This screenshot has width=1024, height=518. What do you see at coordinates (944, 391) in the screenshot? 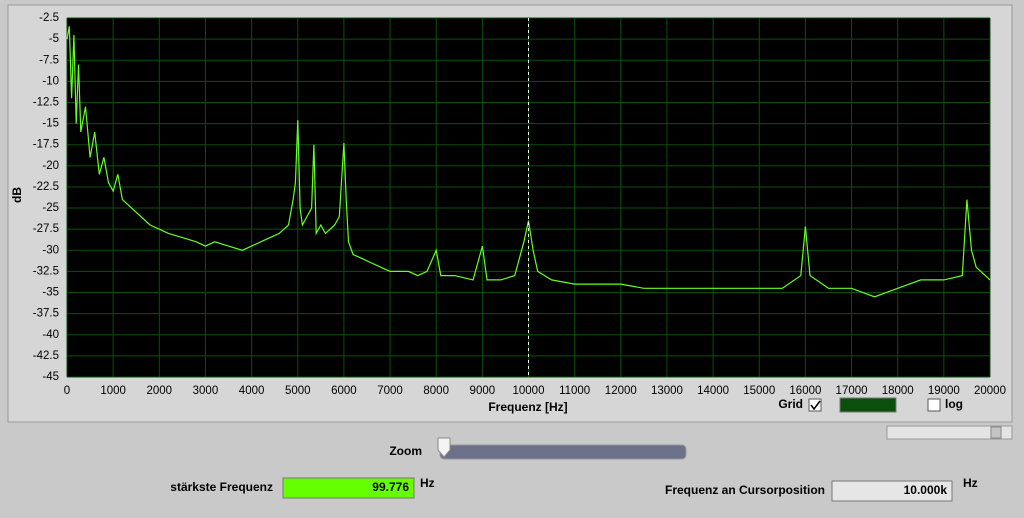
I see `x-tick-label: 19000` at bounding box center [944, 391].